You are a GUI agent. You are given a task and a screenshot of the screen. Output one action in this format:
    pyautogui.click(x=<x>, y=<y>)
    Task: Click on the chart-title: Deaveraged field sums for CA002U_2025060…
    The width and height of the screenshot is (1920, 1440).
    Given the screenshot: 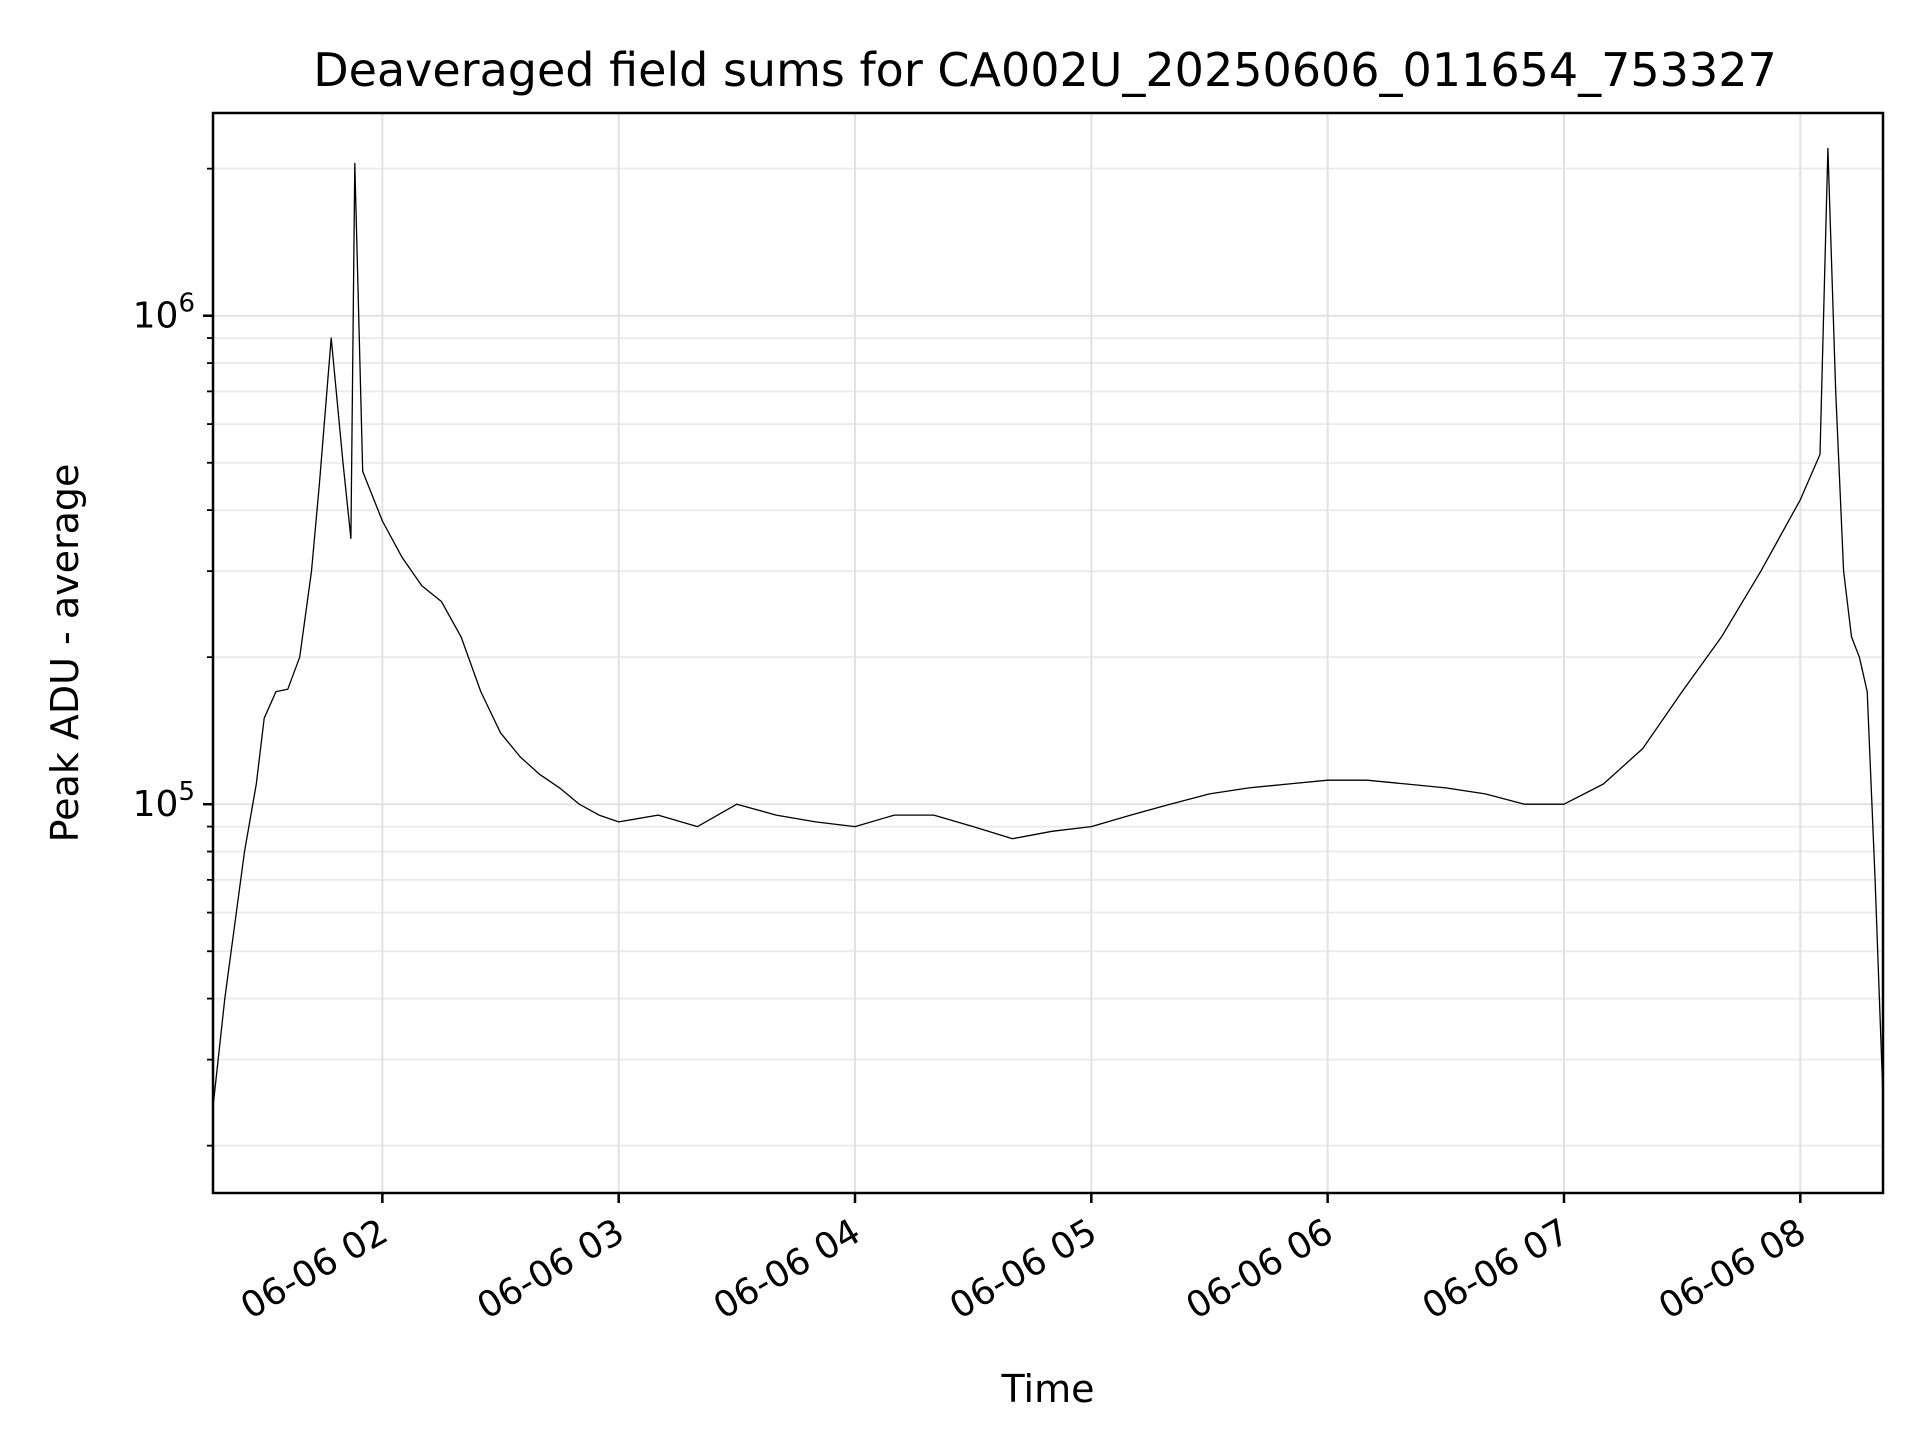 What is the action you would take?
    pyautogui.click(x=1045, y=70)
    